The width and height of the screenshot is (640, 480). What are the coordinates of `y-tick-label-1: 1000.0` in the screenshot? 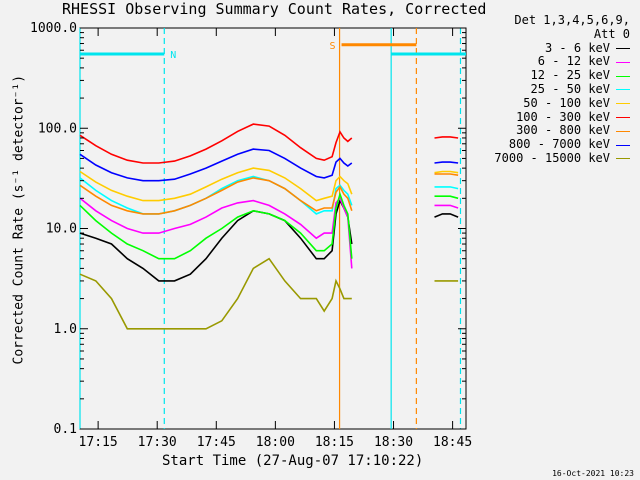 It's located at (53, 28).